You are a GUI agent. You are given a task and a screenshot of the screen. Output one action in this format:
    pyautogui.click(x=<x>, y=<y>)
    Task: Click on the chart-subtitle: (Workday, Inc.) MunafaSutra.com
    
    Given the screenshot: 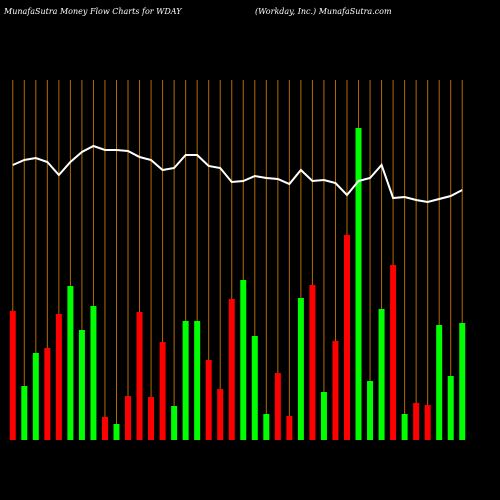 What is the action you would take?
    pyautogui.click(x=323, y=11)
    